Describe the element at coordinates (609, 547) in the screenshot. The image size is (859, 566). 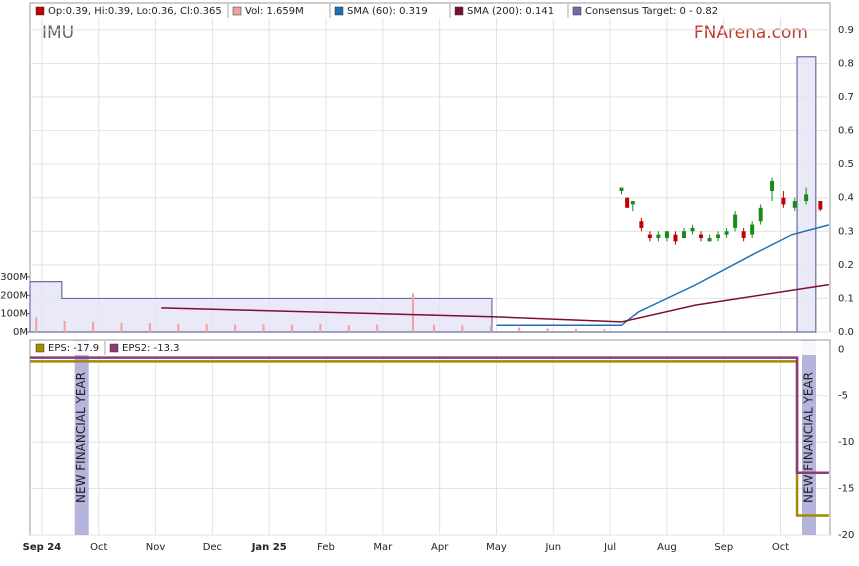
I see `x-tick-label: Jul` at that location.